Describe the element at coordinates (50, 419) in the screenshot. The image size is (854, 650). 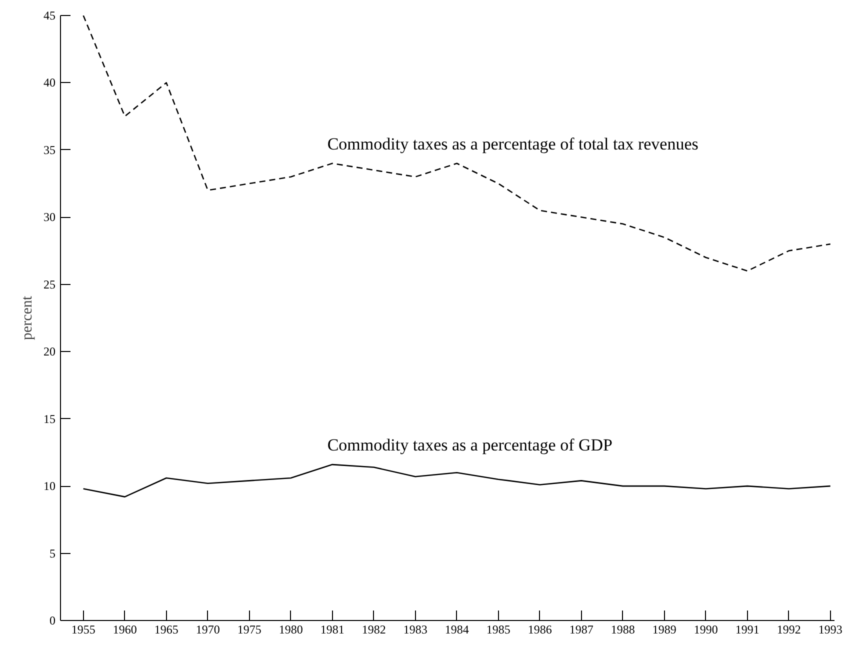
I see `y-tick-label: 15` at that location.